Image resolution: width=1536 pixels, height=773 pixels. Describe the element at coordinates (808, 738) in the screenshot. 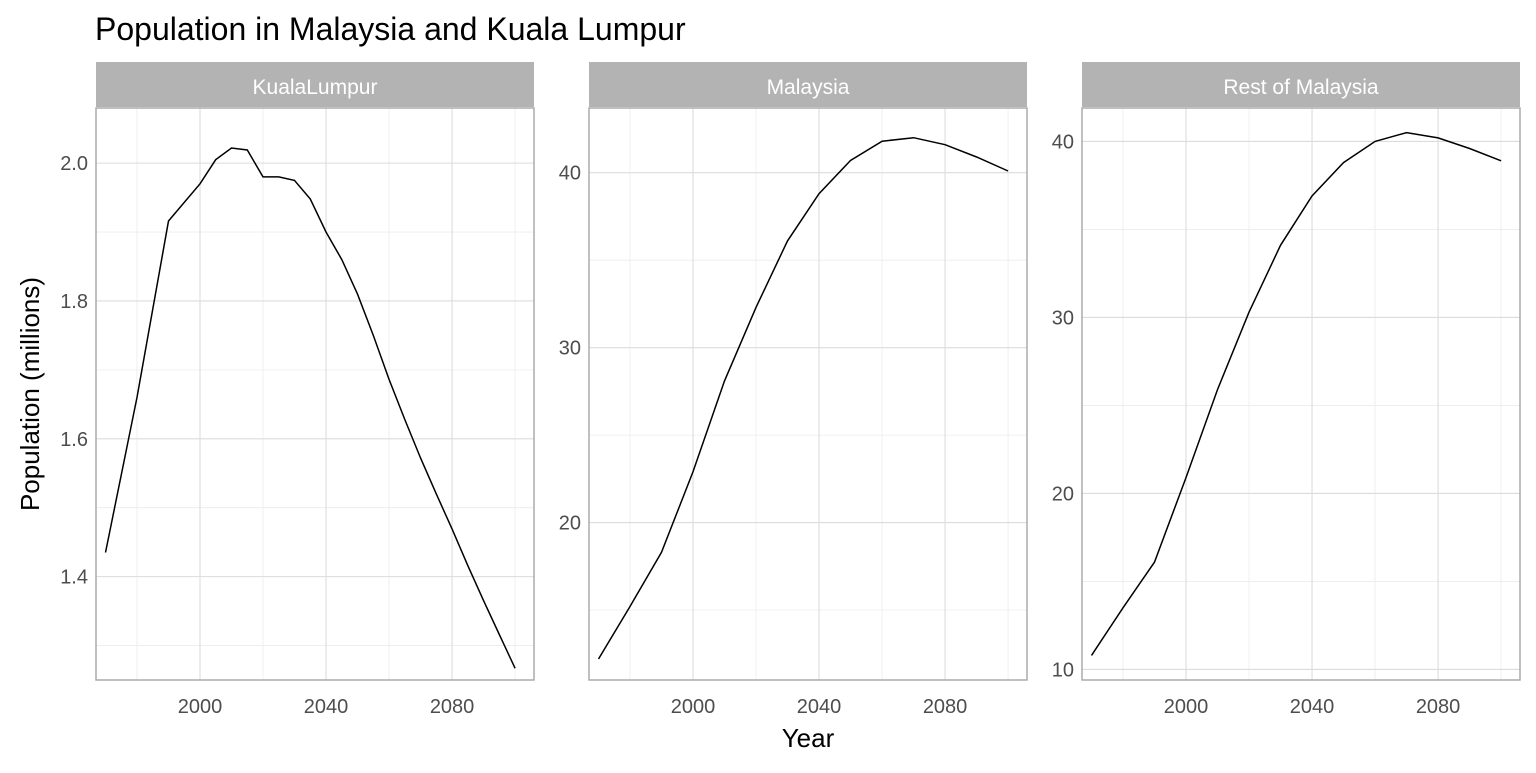

I see `x-axis-title: Year` at that location.